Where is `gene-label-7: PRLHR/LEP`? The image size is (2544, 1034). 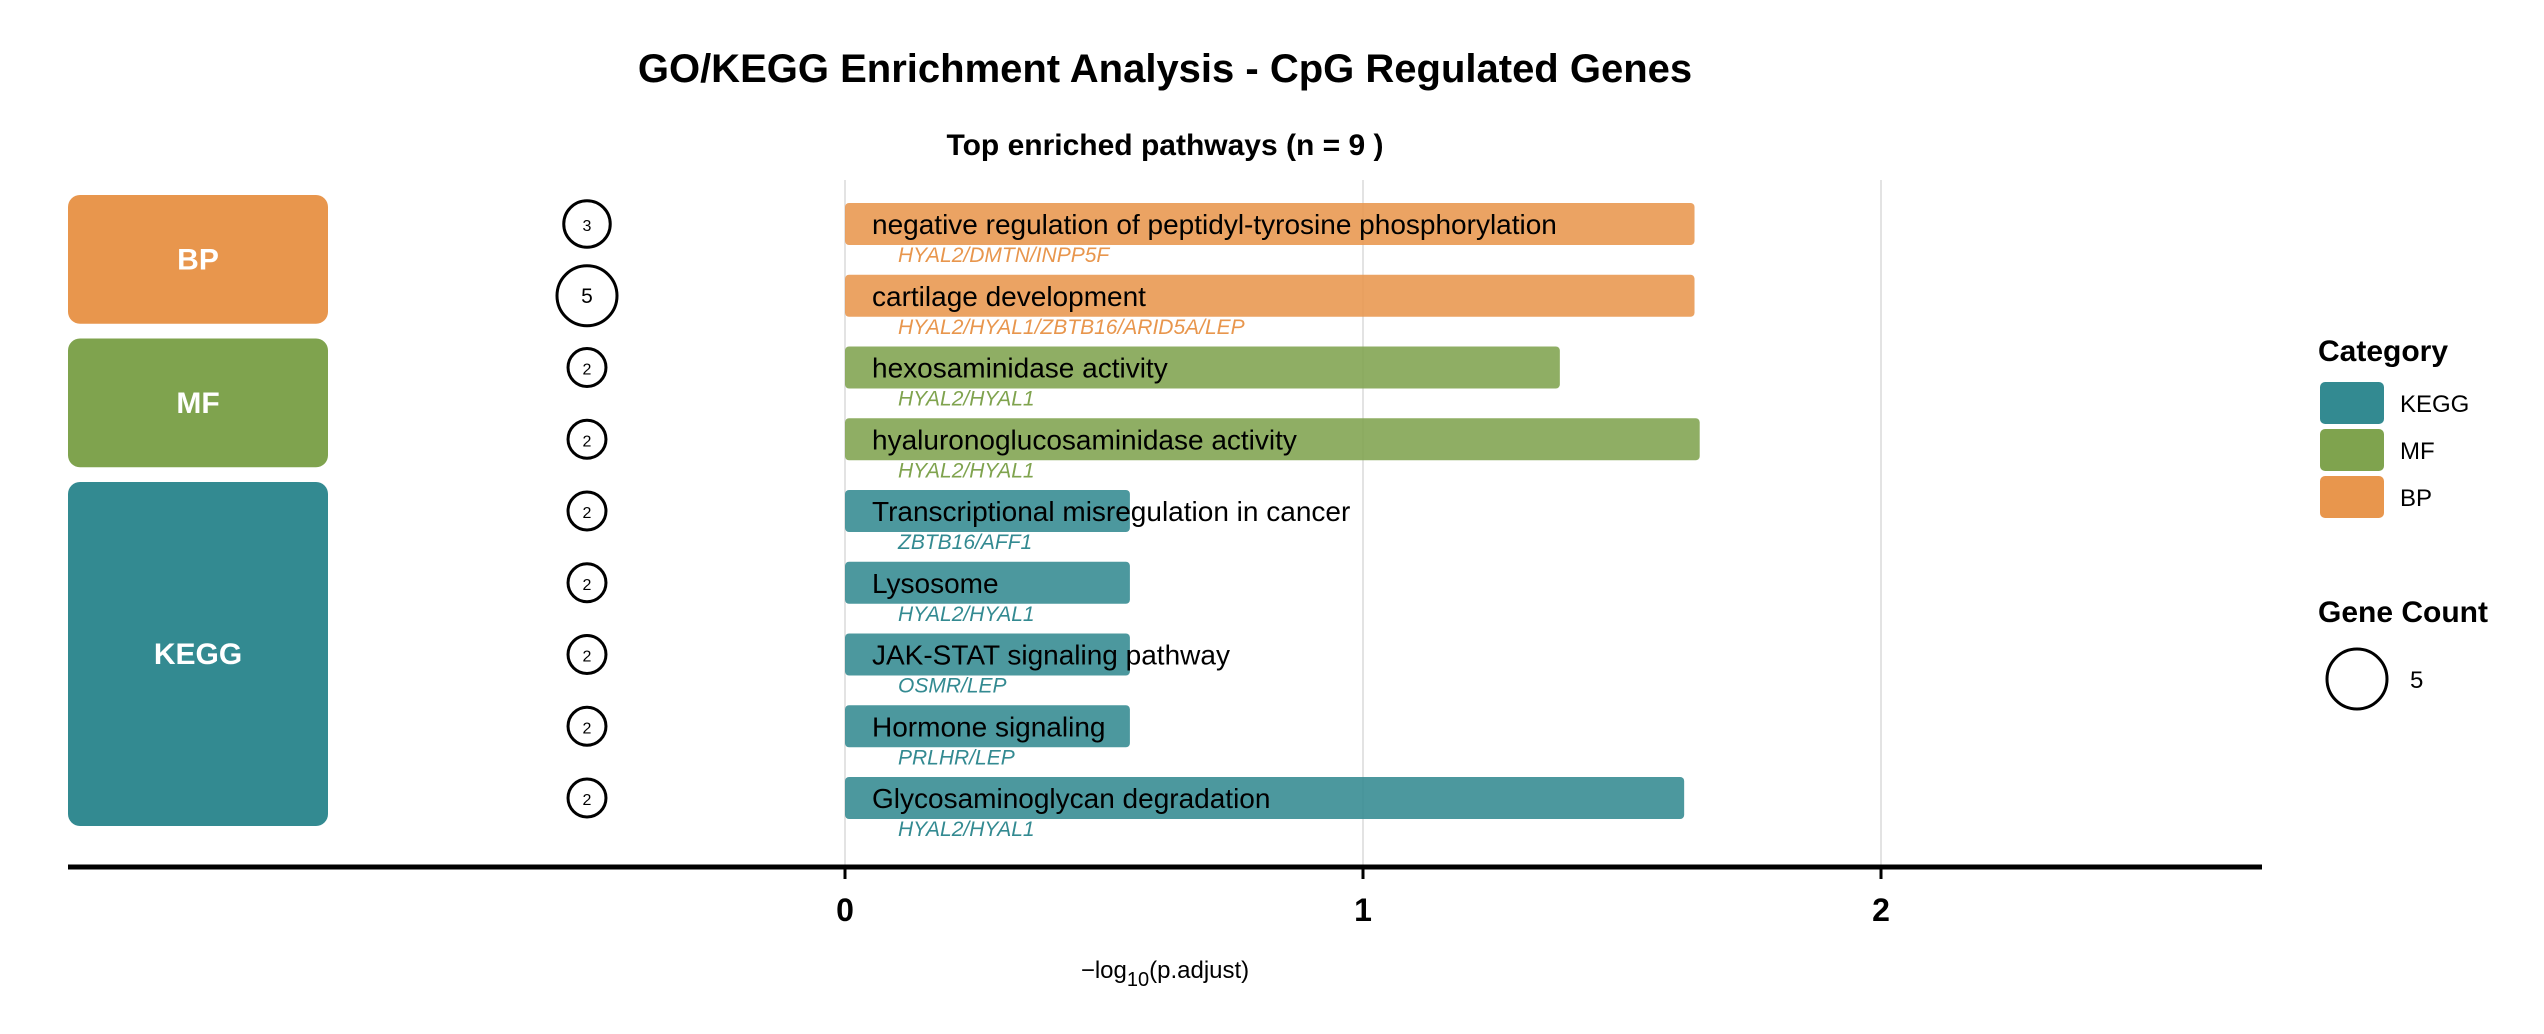 gene-label-7: PRLHR/LEP is located at coordinates (956, 757).